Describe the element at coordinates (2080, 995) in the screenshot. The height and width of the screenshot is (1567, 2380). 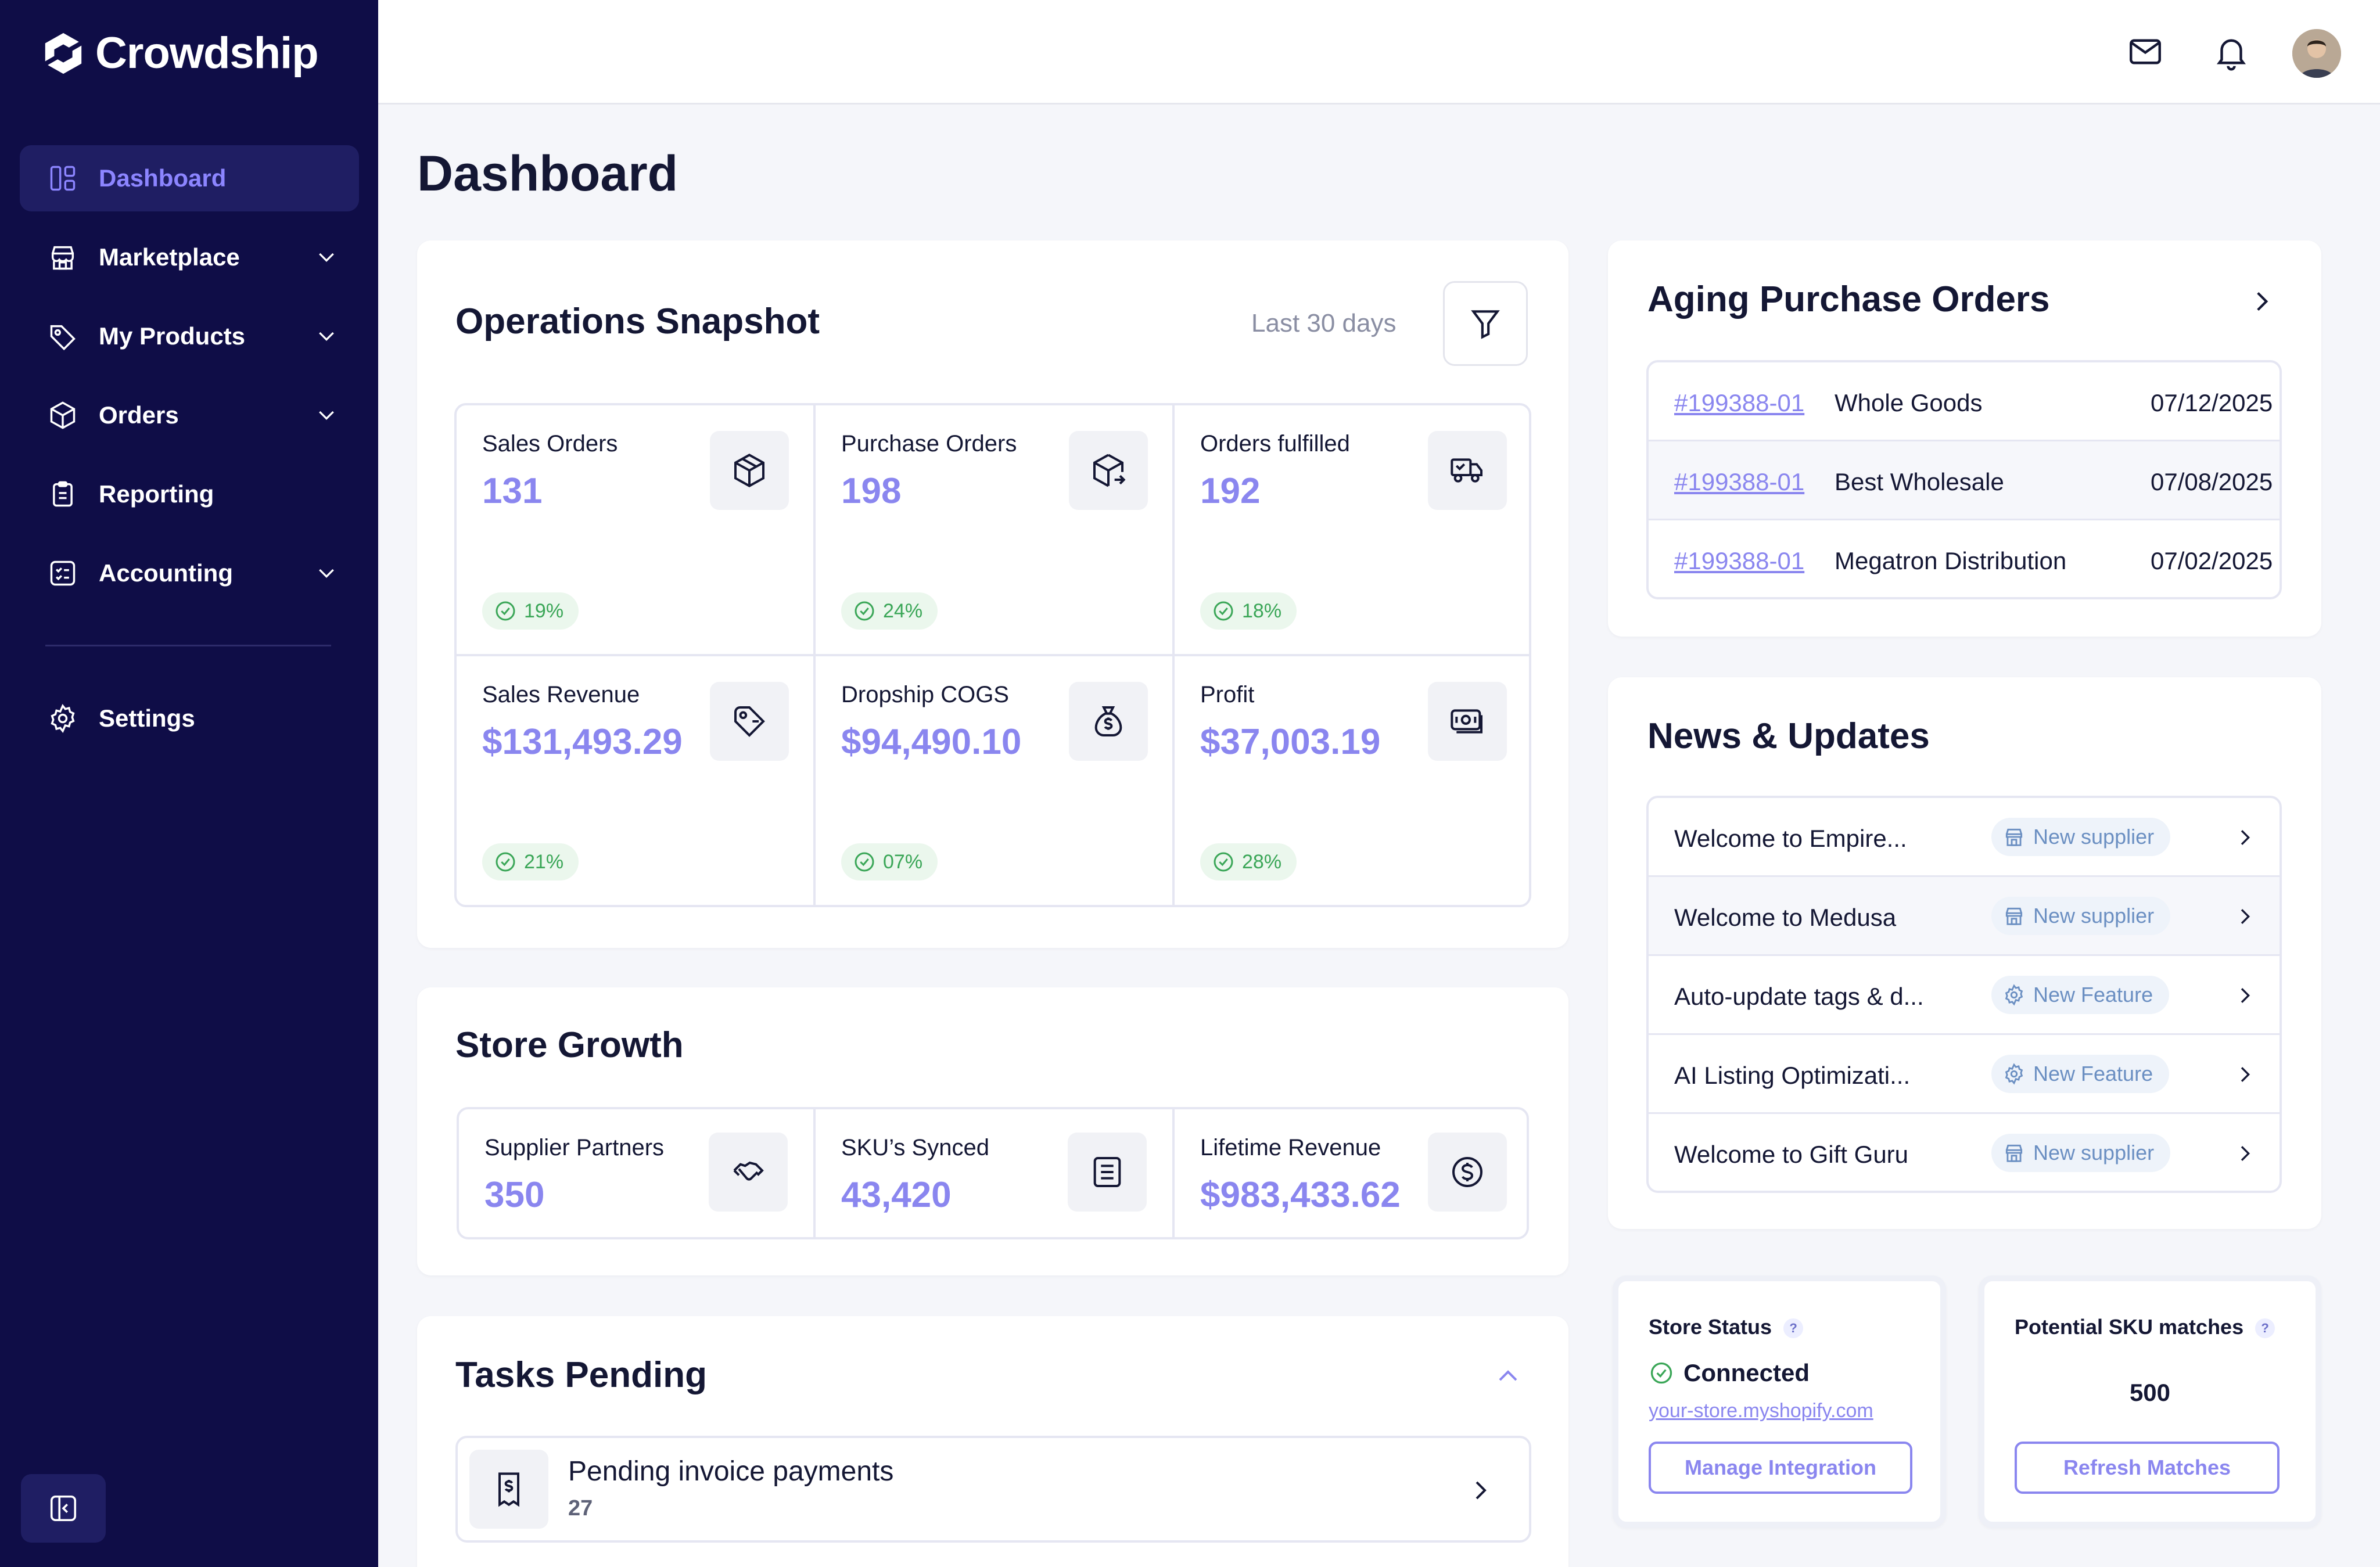
I see `news-tag: New Feature` at that location.